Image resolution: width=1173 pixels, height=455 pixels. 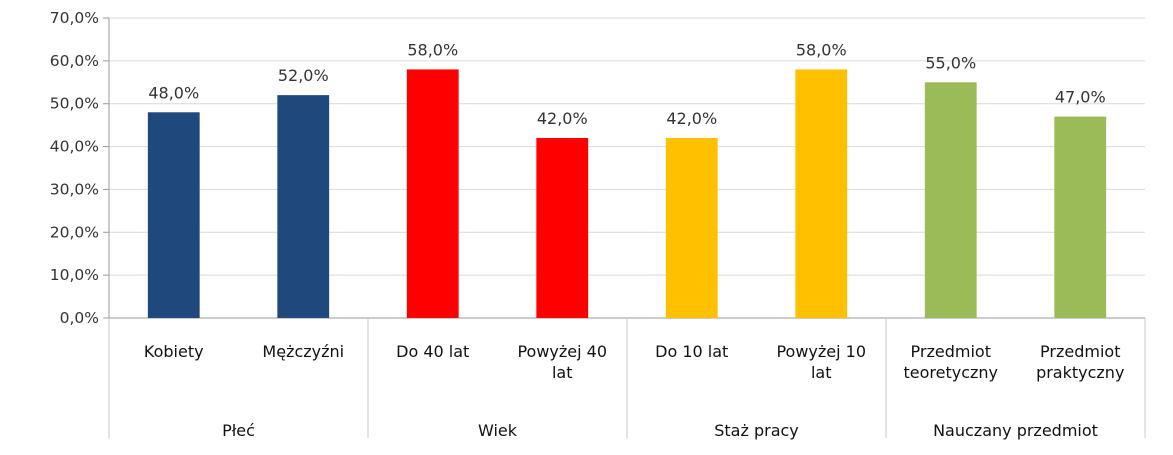 I want to click on category-label: Kobiety, so click(x=174, y=351).